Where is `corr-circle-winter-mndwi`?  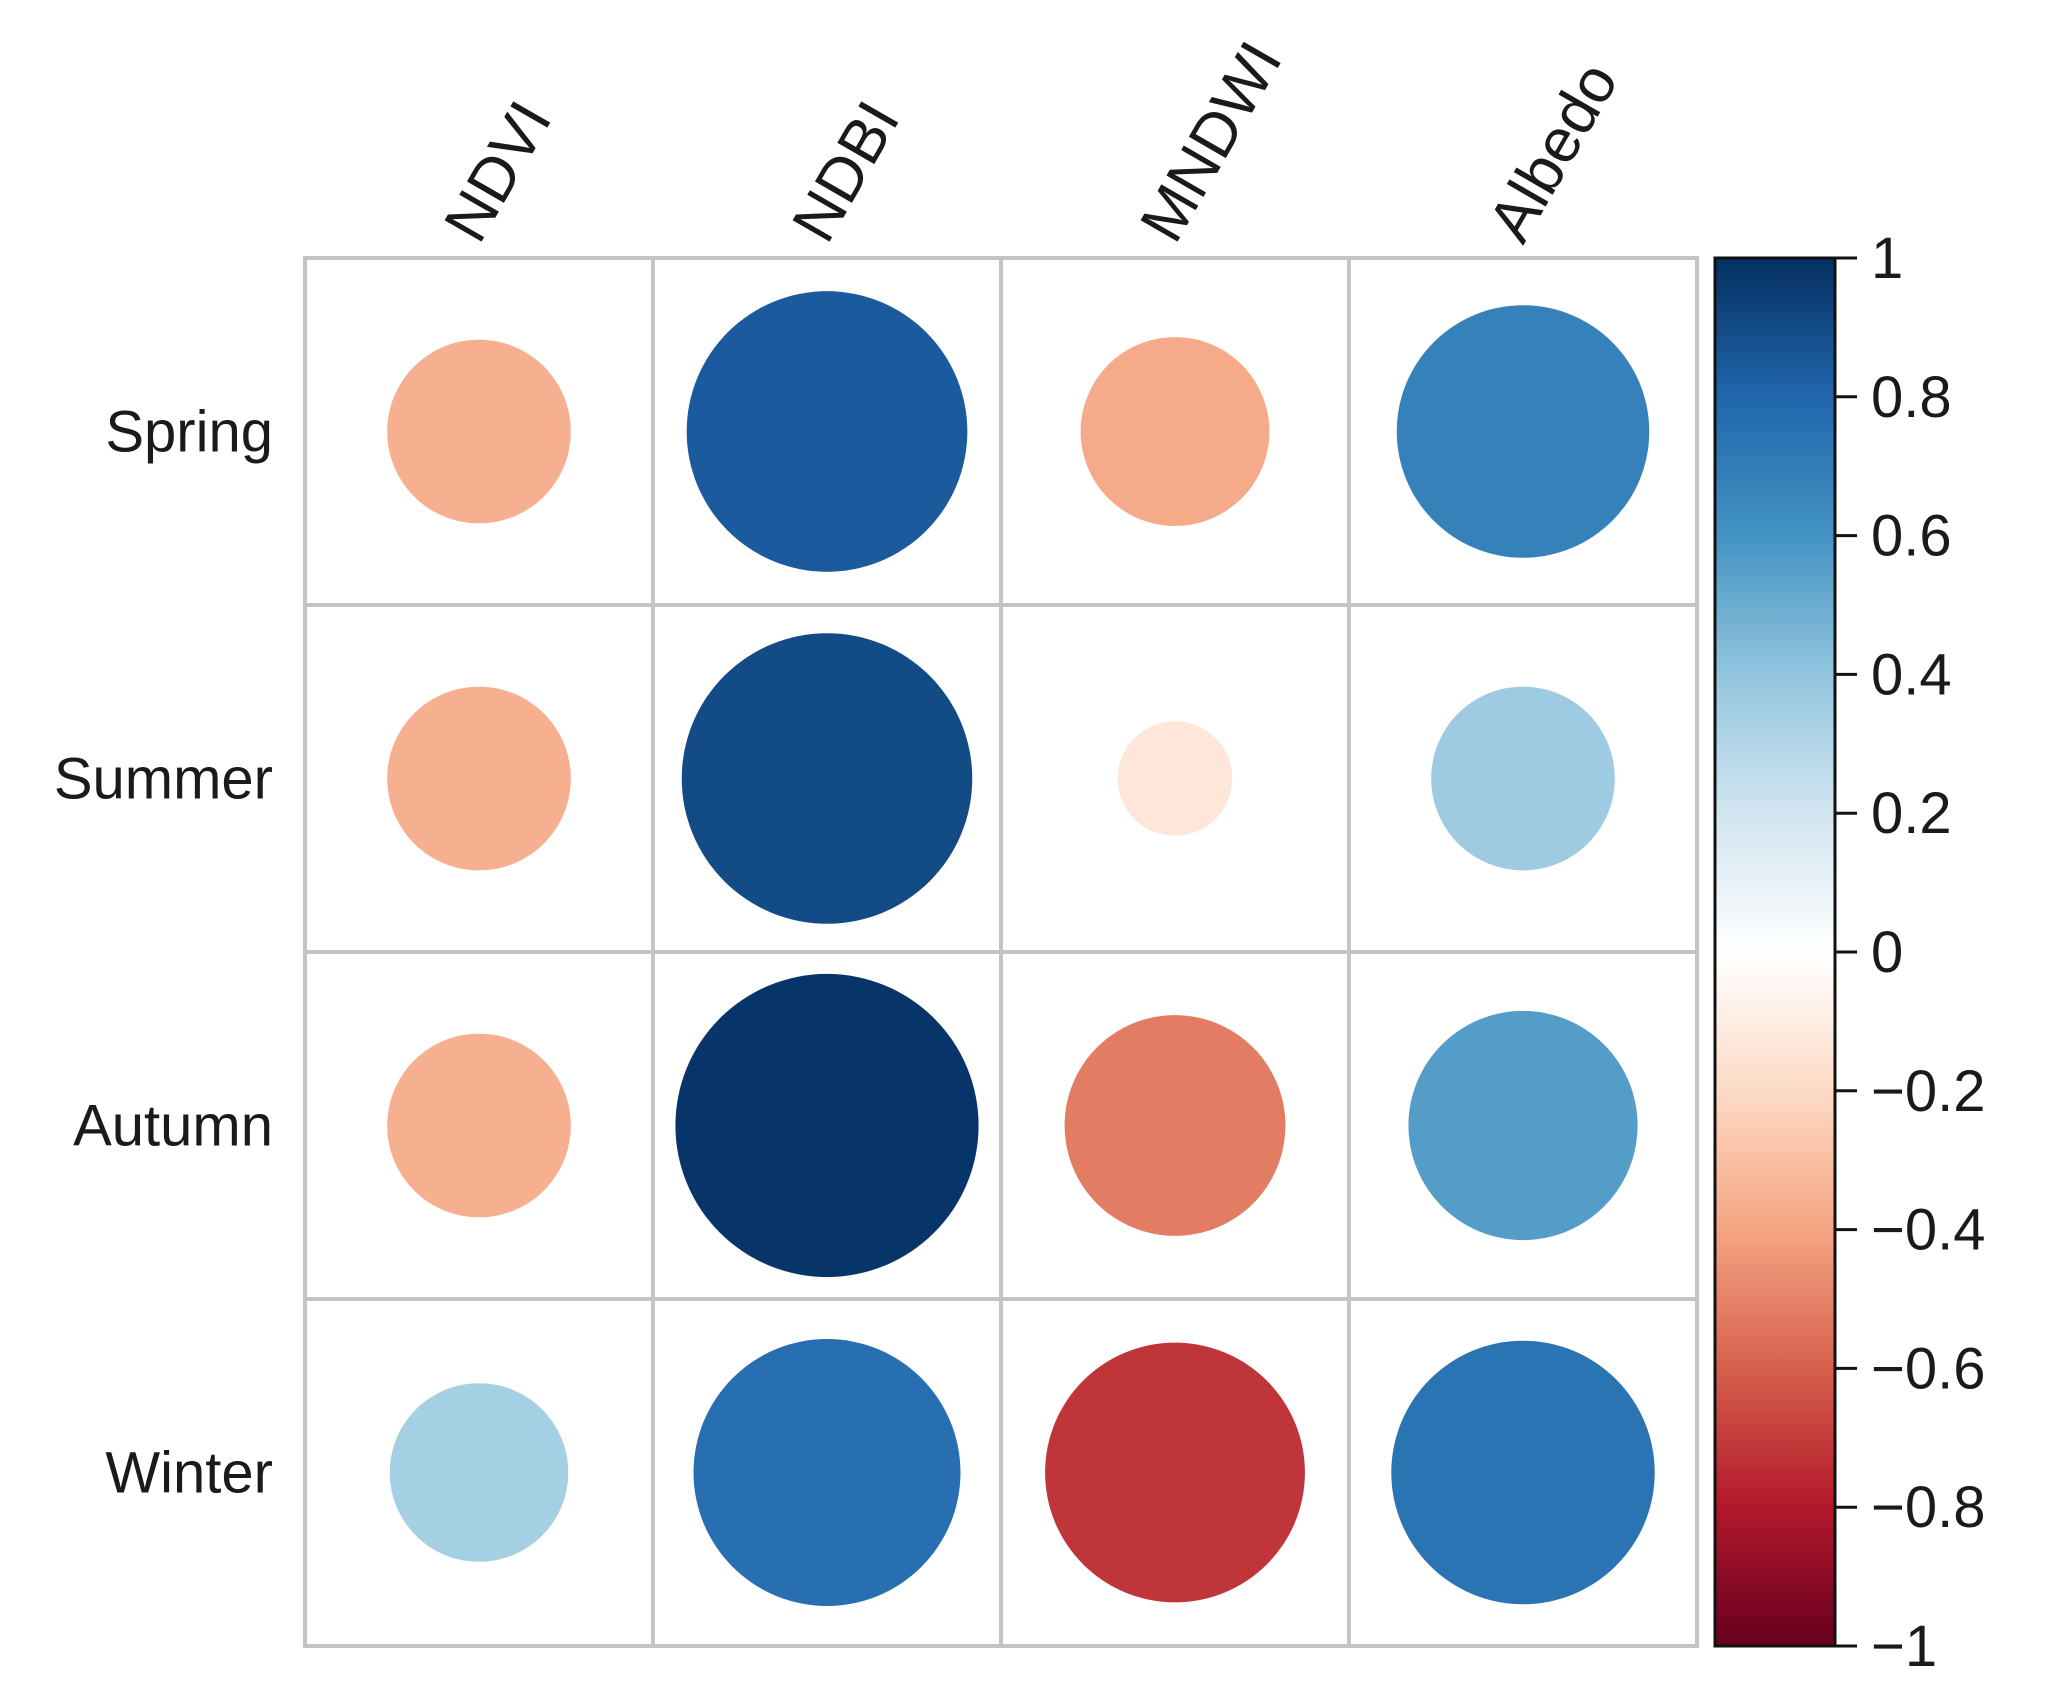 corr-circle-winter-mndwi is located at coordinates (1175, 1472).